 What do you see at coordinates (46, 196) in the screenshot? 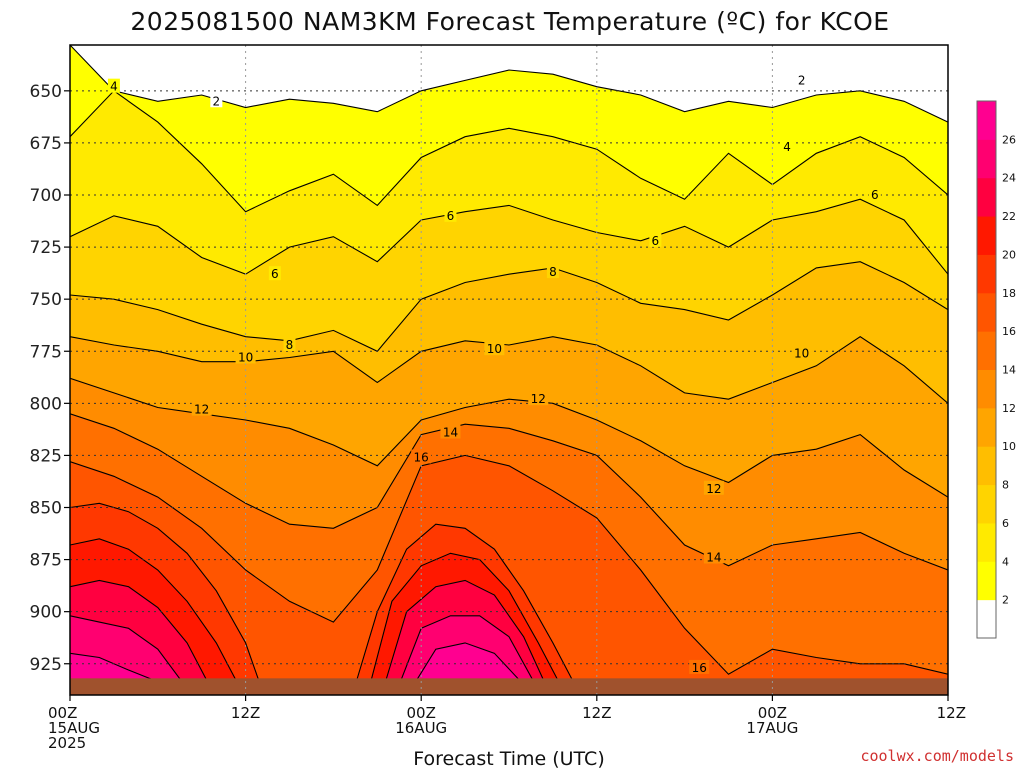
I see `y-tick-label-700: 700` at bounding box center [46, 196].